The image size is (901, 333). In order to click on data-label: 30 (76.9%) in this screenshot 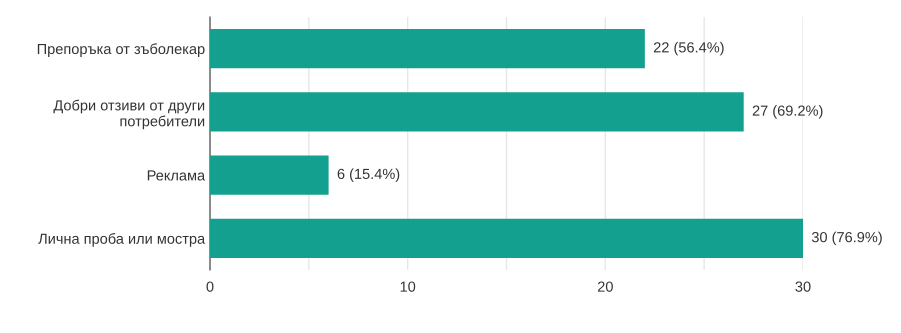, I will do `click(847, 239)`.